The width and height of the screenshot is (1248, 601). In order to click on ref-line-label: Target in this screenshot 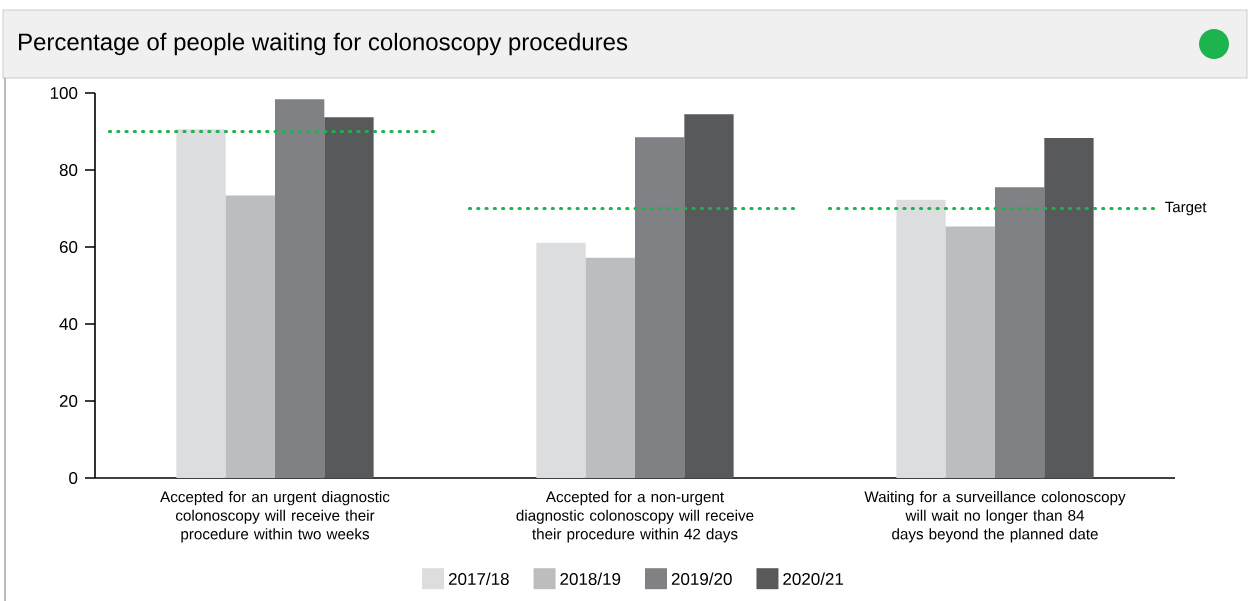, I will do `click(1186, 208)`.